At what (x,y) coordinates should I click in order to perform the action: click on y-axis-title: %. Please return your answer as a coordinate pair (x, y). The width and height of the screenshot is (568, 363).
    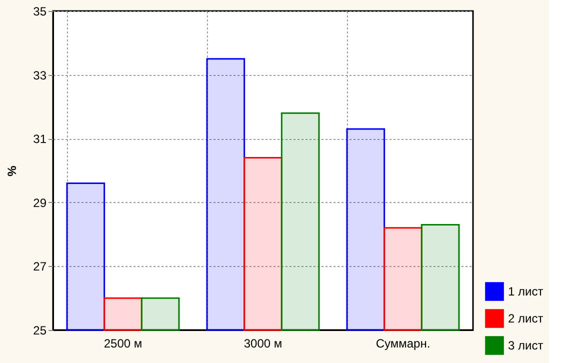
    Looking at the image, I should click on (12, 170).